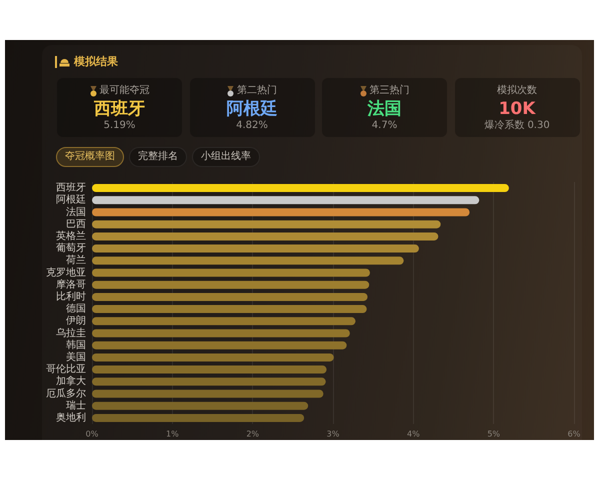 The height and width of the screenshot is (480, 600). Describe the element at coordinates (384, 109) in the screenshot. I see `text: 法国` at that location.